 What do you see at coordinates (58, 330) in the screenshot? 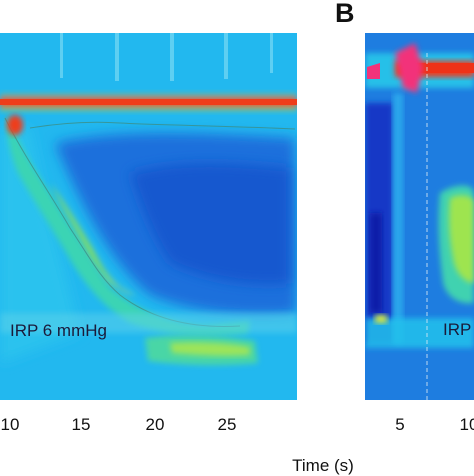
I see `irp-annotation-a: IRP 6 mmHg` at bounding box center [58, 330].